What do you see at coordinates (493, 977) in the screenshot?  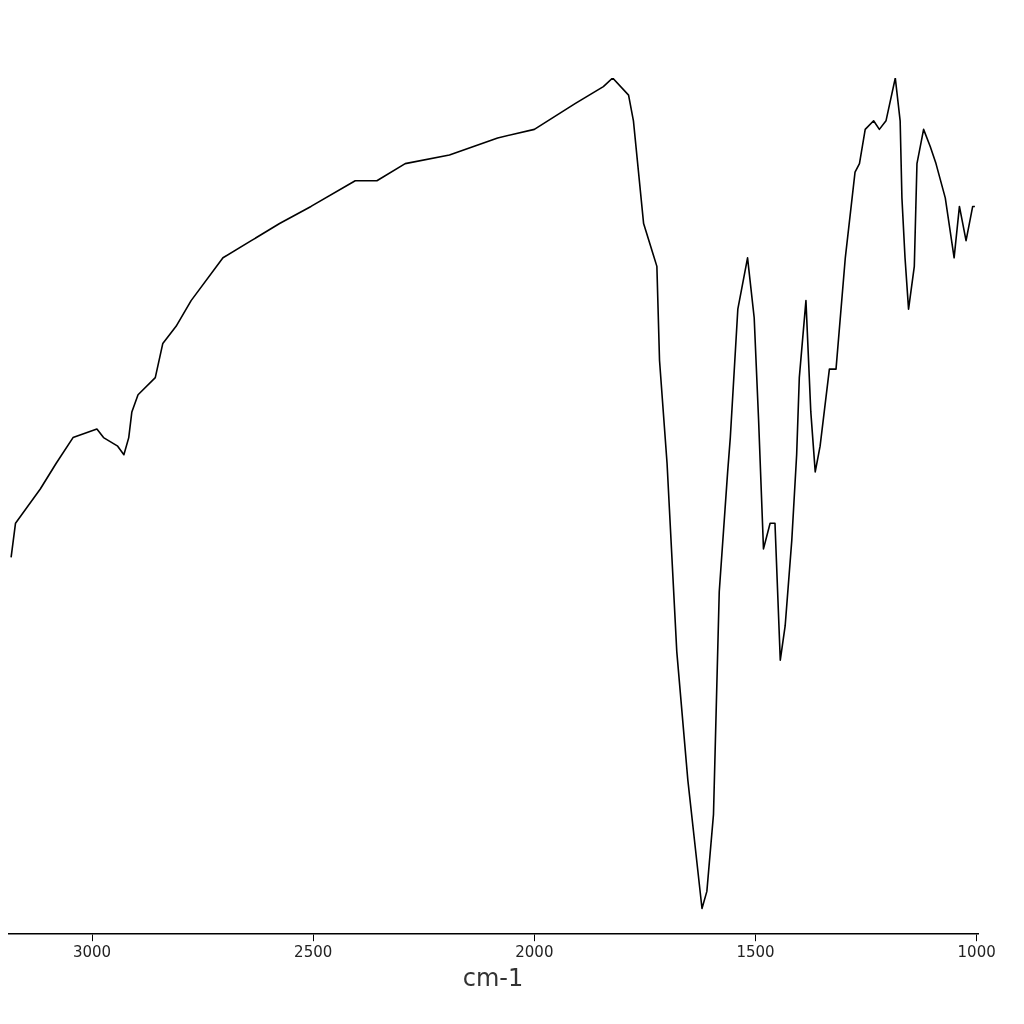 I see `x-axis-title: cm-1` at bounding box center [493, 977].